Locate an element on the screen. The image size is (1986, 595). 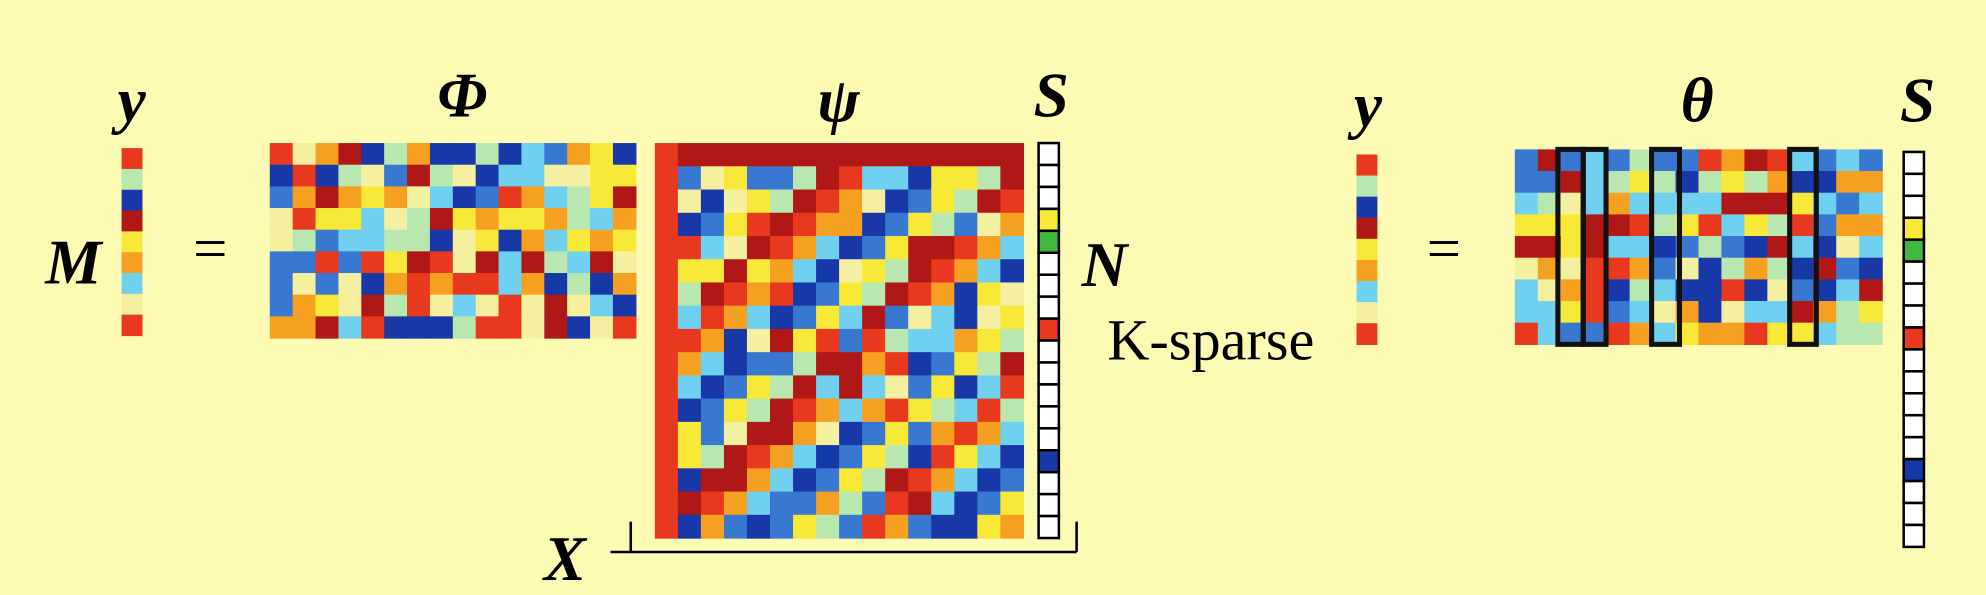
n-label: N is located at coordinates (1105, 265).